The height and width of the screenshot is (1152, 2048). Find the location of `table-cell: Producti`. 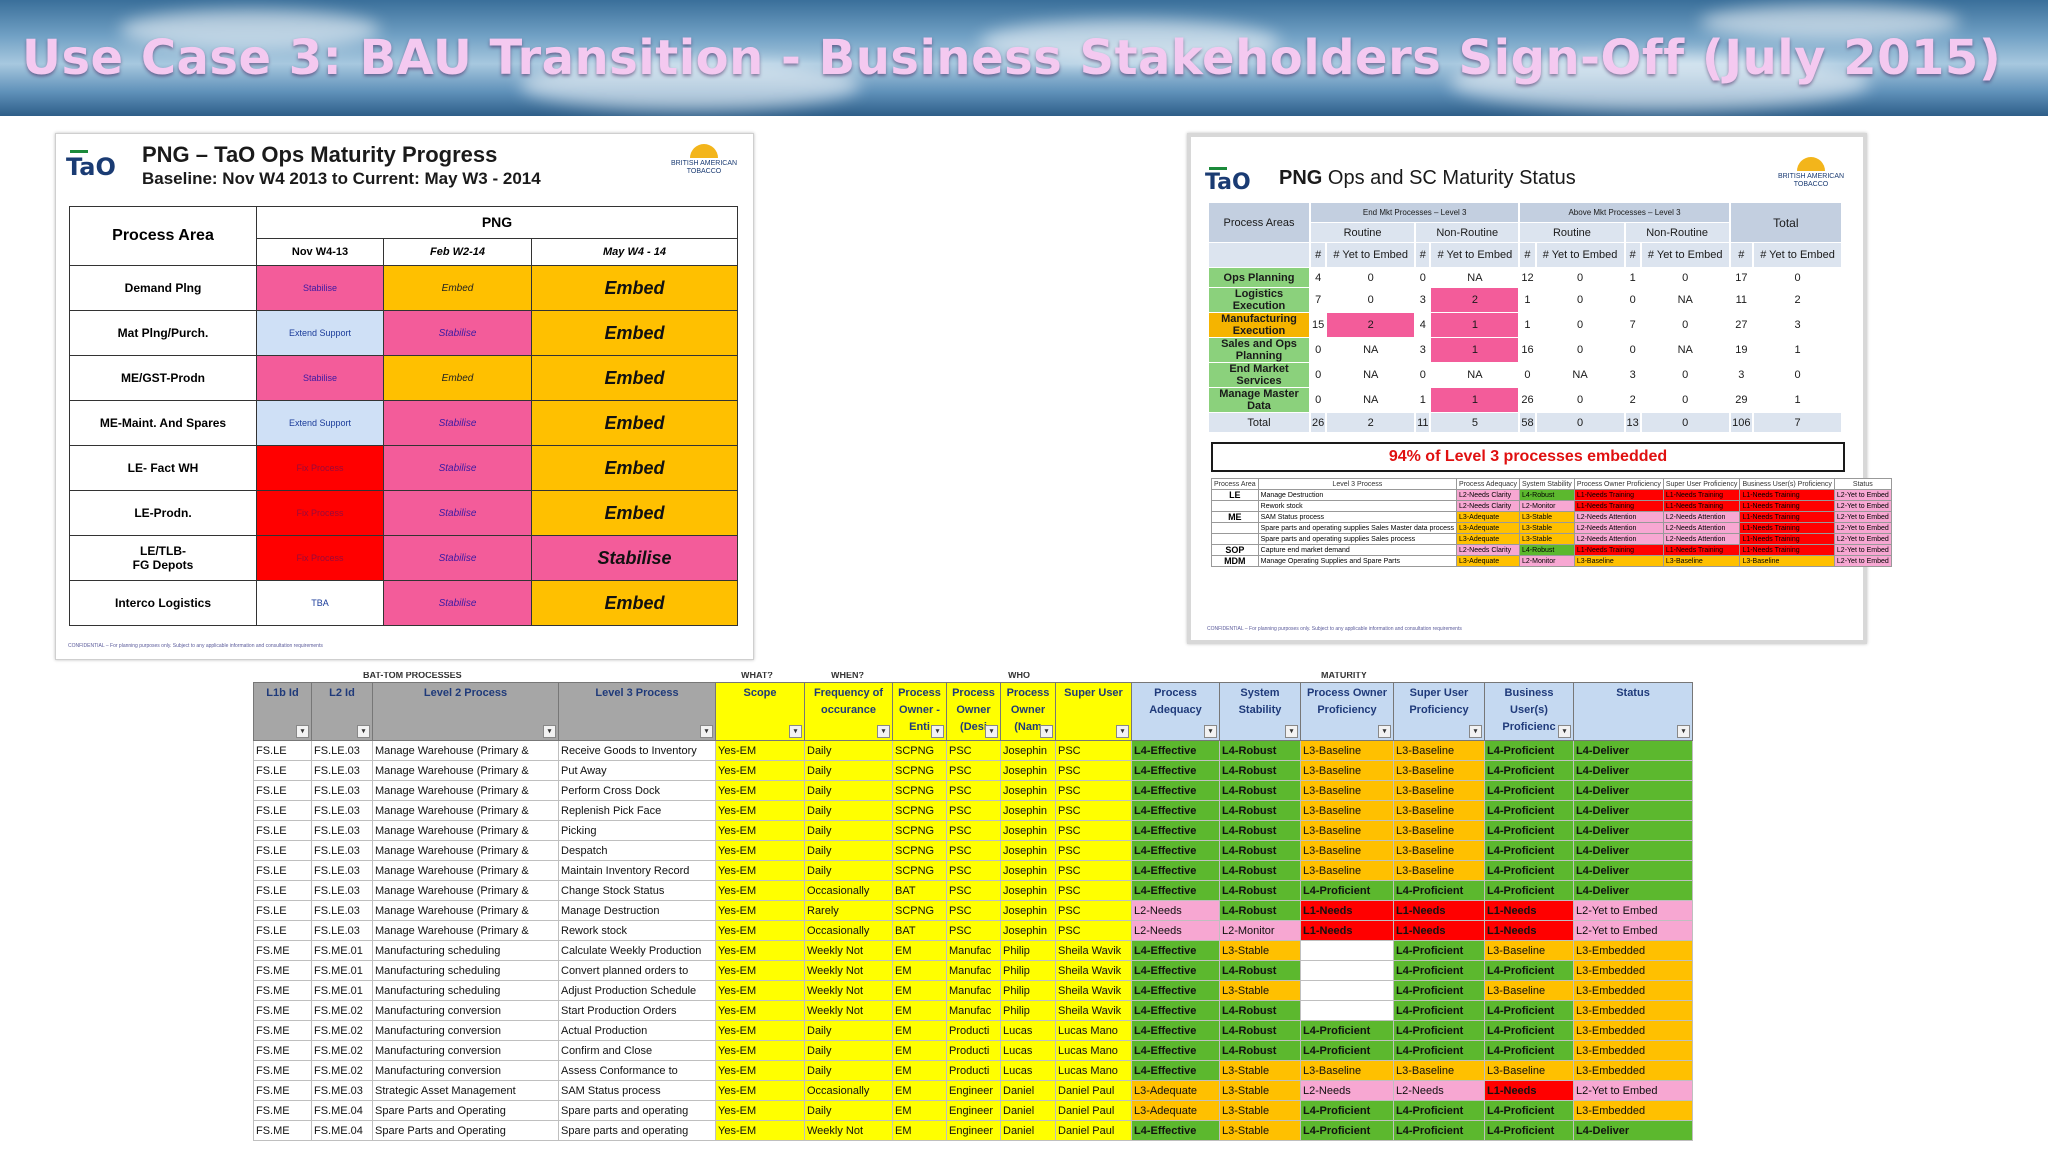

table-cell: Producti is located at coordinates (973, 1070).